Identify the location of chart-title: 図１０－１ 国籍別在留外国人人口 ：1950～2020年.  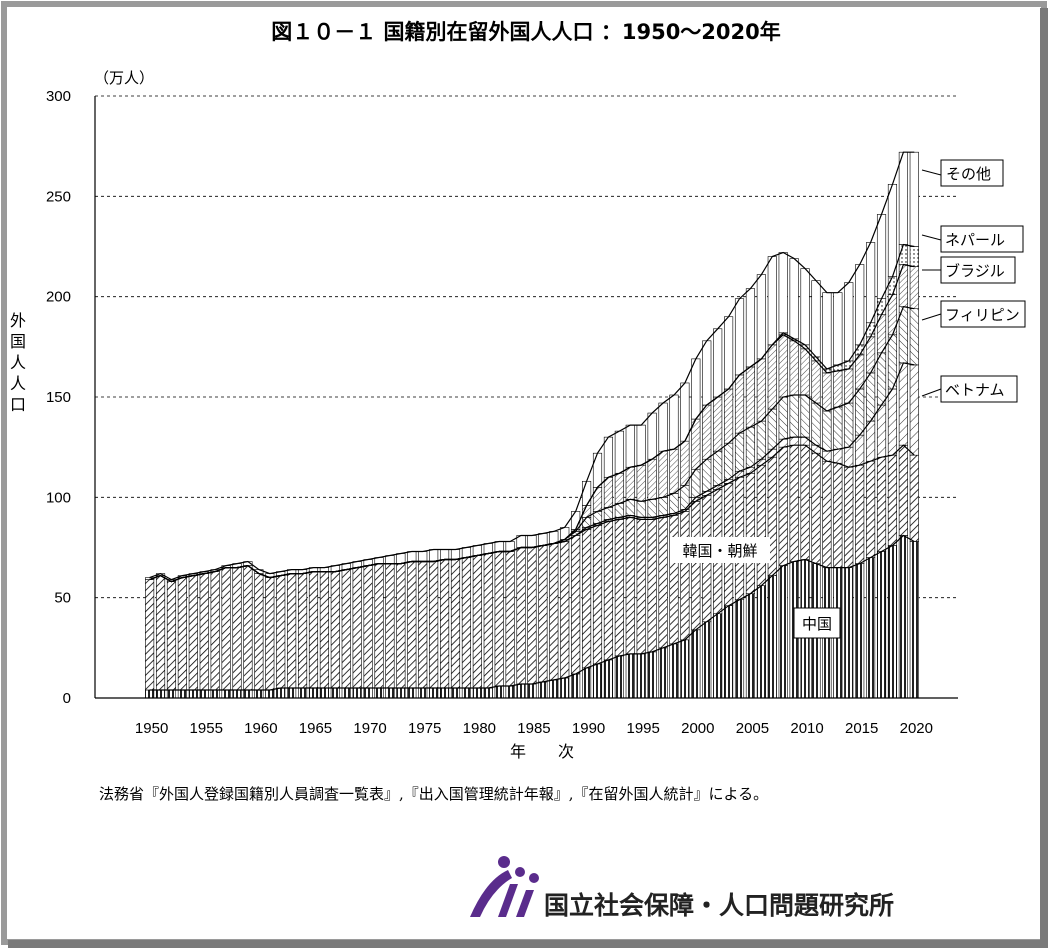
(526, 32).